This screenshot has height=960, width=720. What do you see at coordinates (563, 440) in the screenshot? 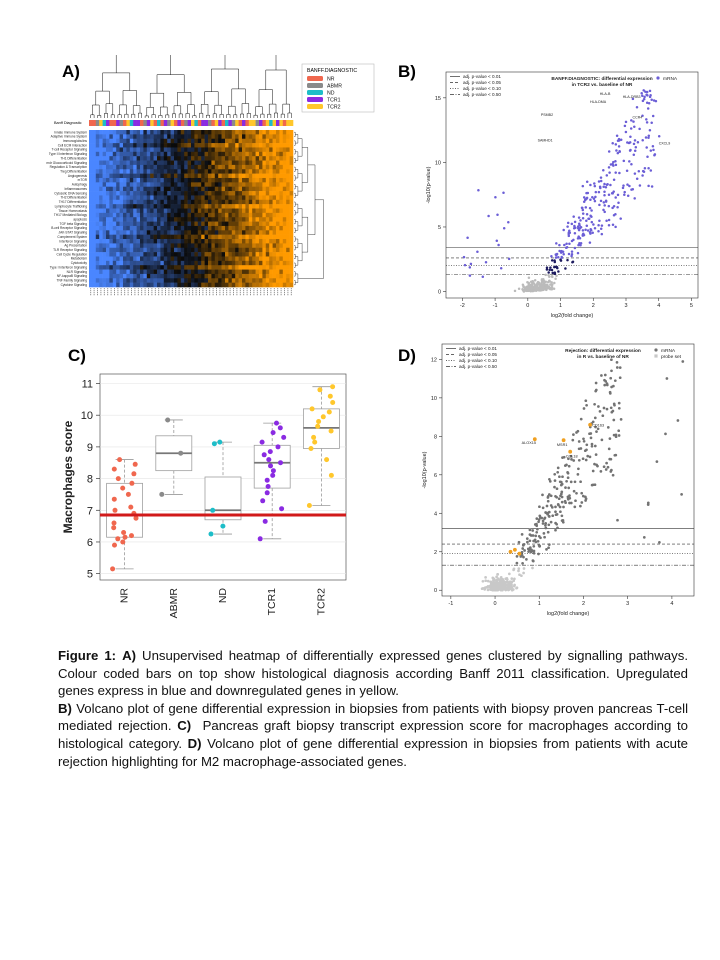
I see `highlight-point` at bounding box center [563, 440].